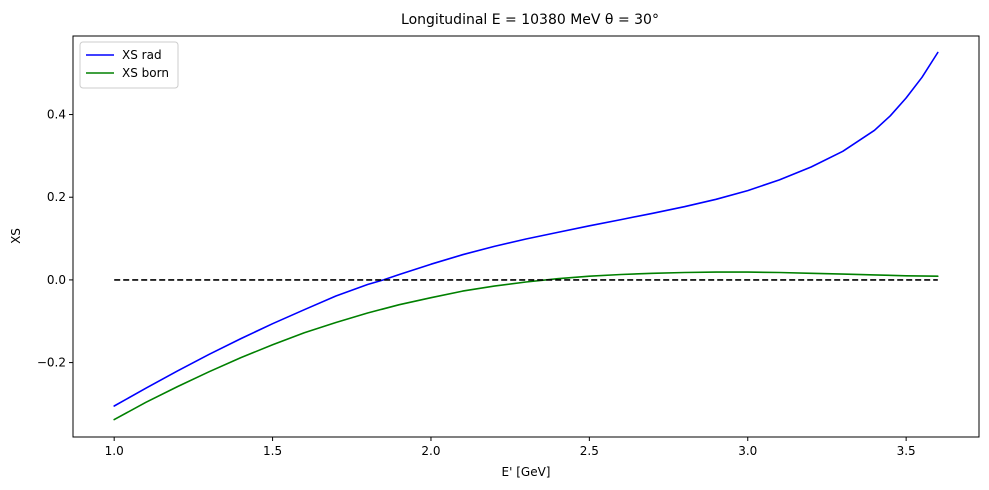 This screenshot has width=989, height=490. What do you see at coordinates (430, 451) in the screenshot?
I see `x-tick-label: 2.0` at bounding box center [430, 451].